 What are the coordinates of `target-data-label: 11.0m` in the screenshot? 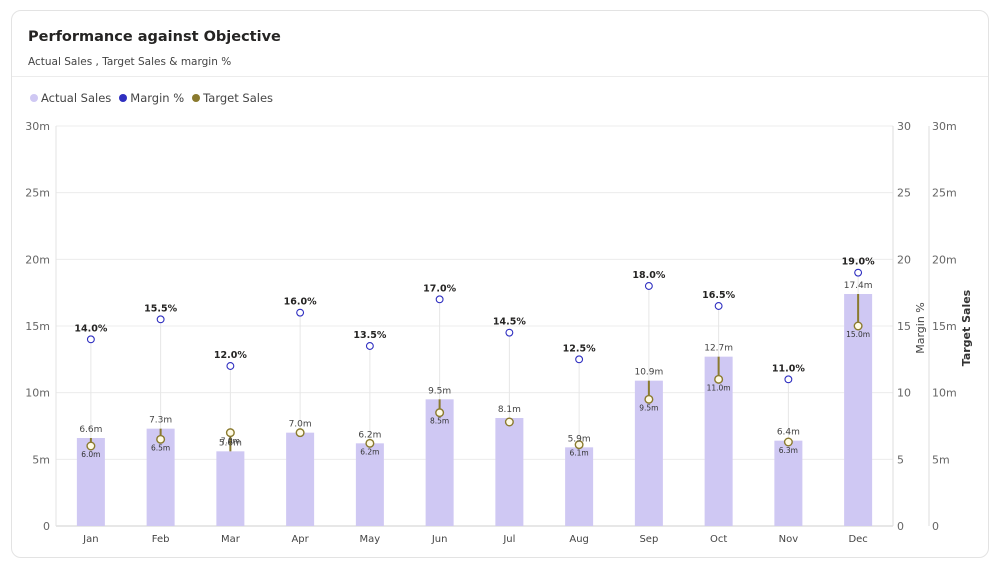 It's located at (719, 387).